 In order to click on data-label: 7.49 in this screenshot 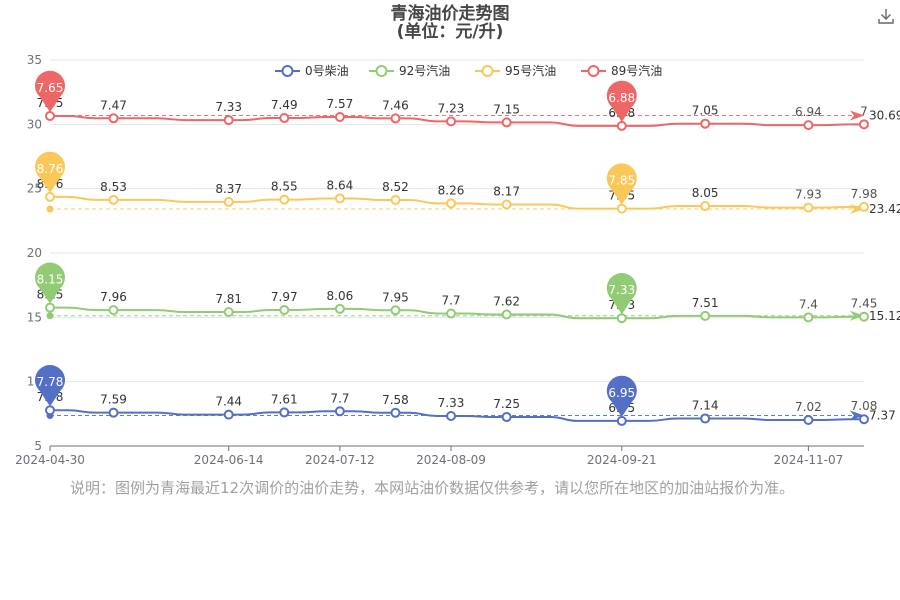, I will do `click(284, 105)`.